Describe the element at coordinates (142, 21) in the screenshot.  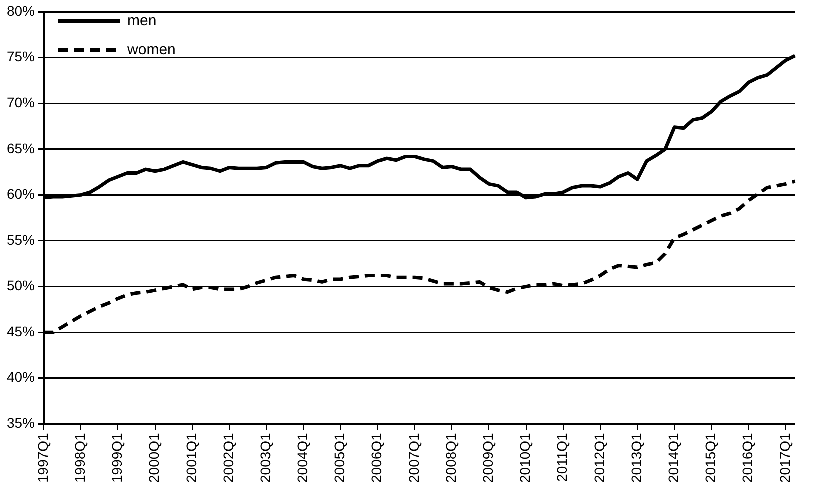
I see `legend-label: men` at that location.